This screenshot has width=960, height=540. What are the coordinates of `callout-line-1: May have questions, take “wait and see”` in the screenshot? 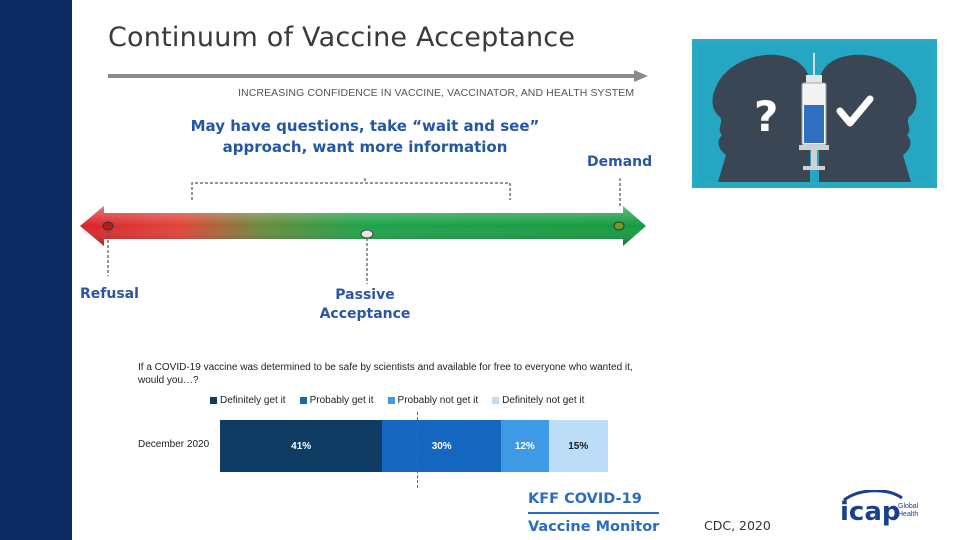 It's located at (365, 126).